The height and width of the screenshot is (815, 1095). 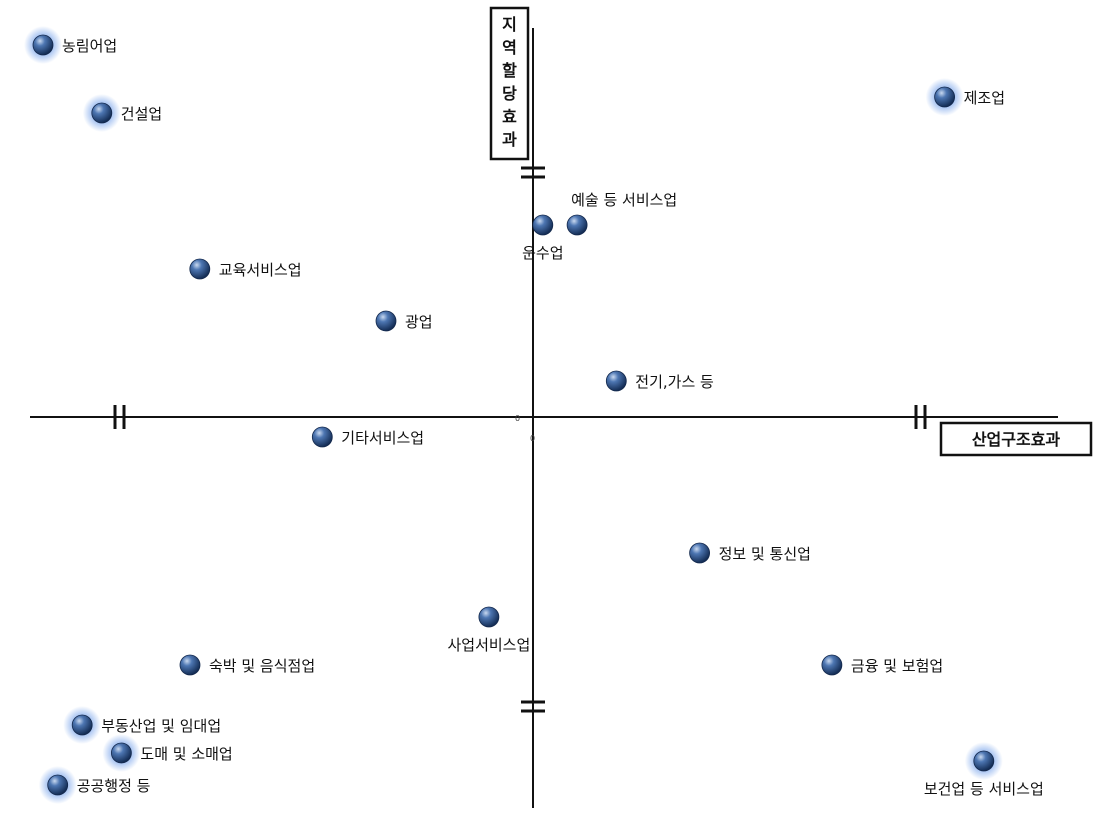 I want to click on data-point-label: 공공행정 등, so click(x=114, y=786).